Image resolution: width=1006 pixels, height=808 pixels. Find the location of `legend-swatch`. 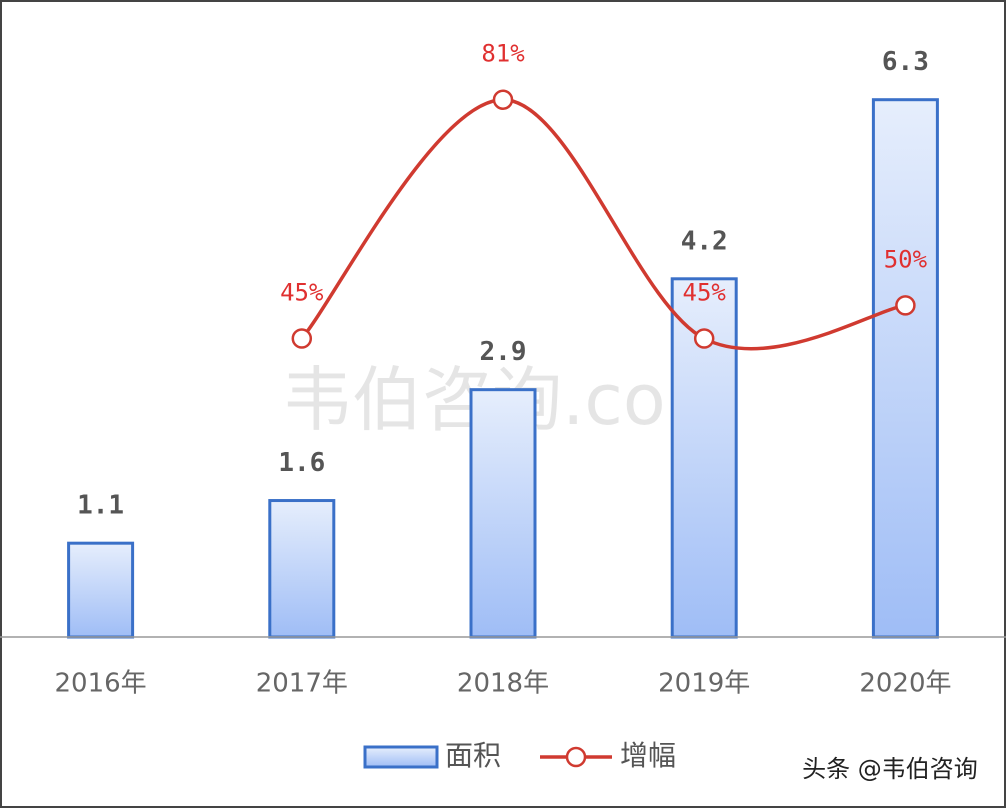

legend-swatch is located at coordinates (401, 757).